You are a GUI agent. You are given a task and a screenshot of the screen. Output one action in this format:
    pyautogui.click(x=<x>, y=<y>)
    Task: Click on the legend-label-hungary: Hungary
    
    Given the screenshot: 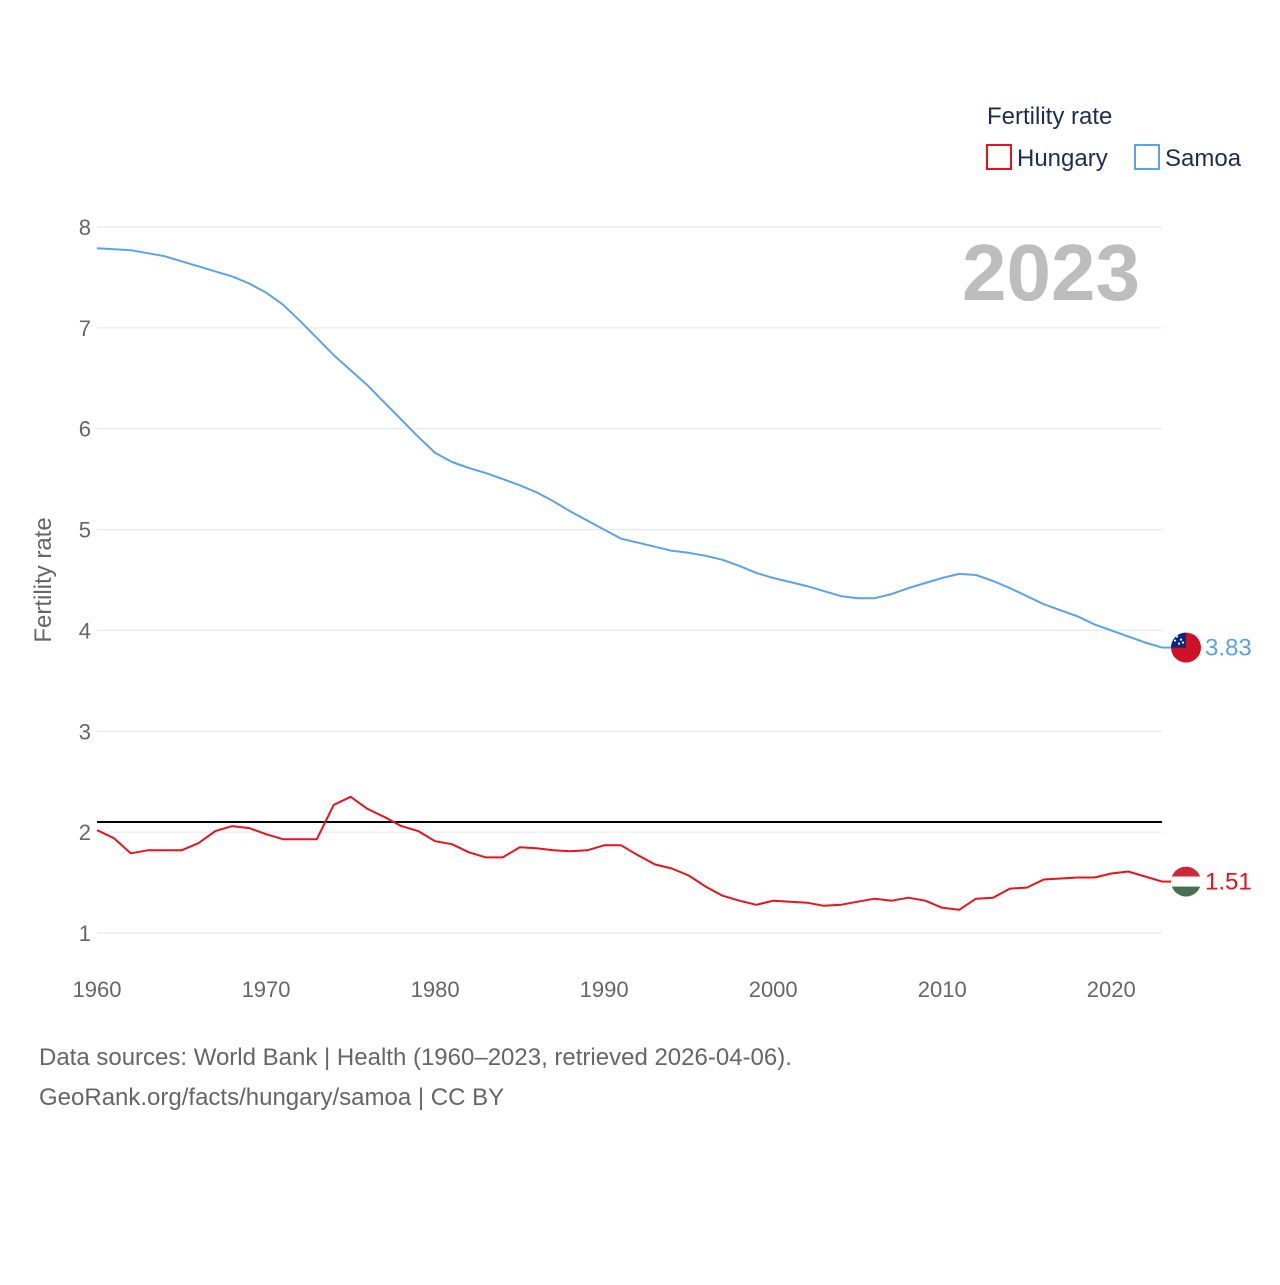 What is the action you would take?
    pyautogui.click(x=1062, y=158)
    